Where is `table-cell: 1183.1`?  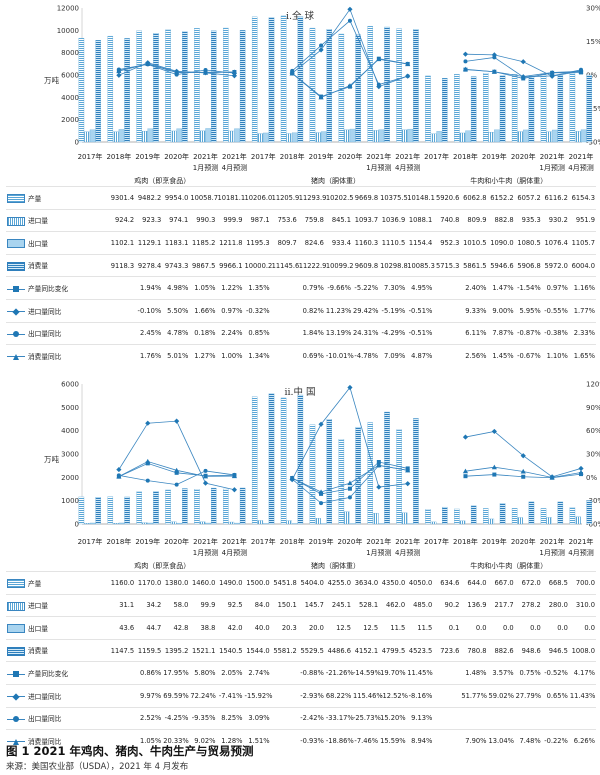 table-cell: 1183.1 is located at coordinates (176, 243).